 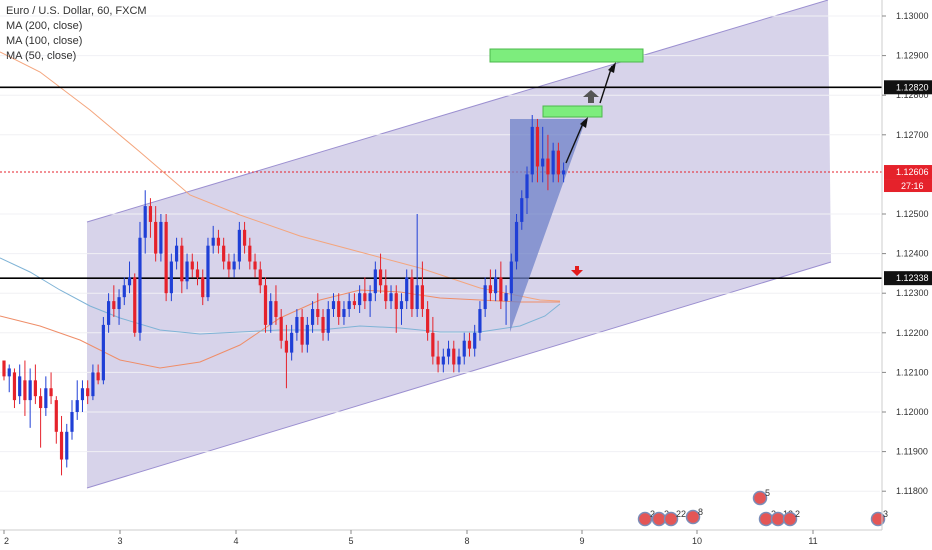 I want to click on support-price-badge: 1.12338, so click(x=912, y=278).